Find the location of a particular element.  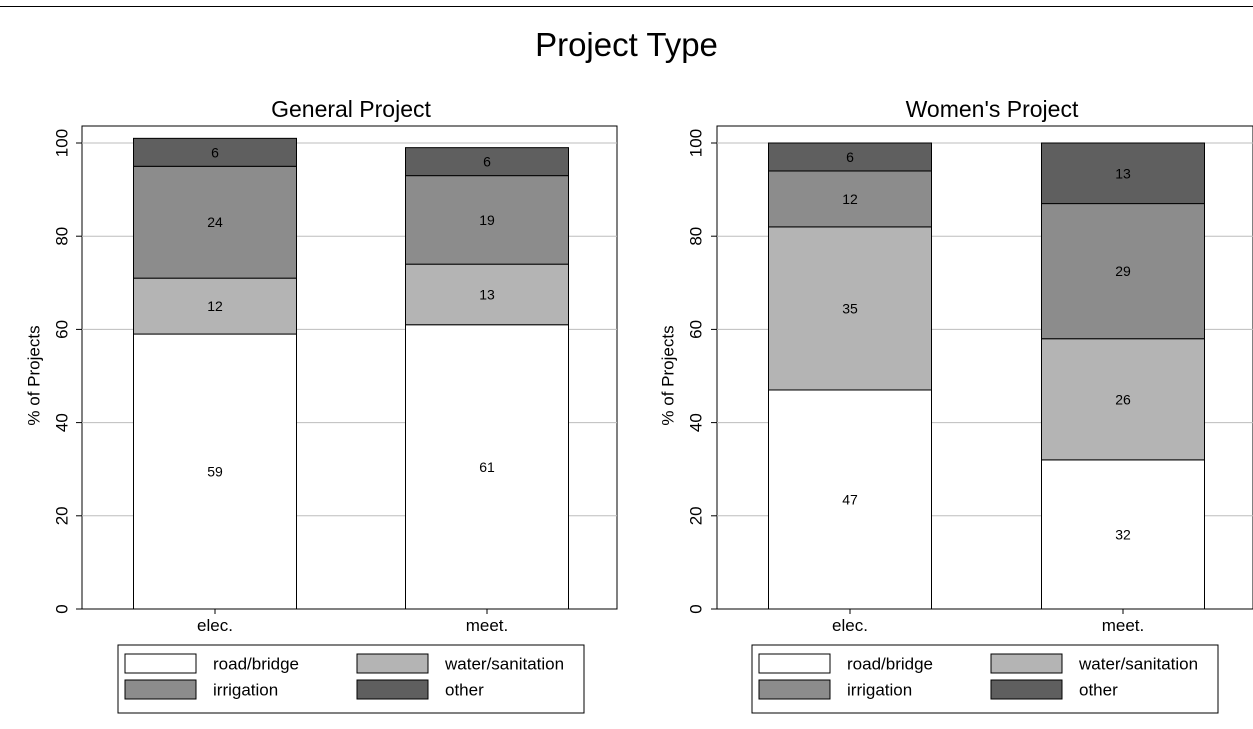

figure-title: Project Type is located at coordinates (626, 44).